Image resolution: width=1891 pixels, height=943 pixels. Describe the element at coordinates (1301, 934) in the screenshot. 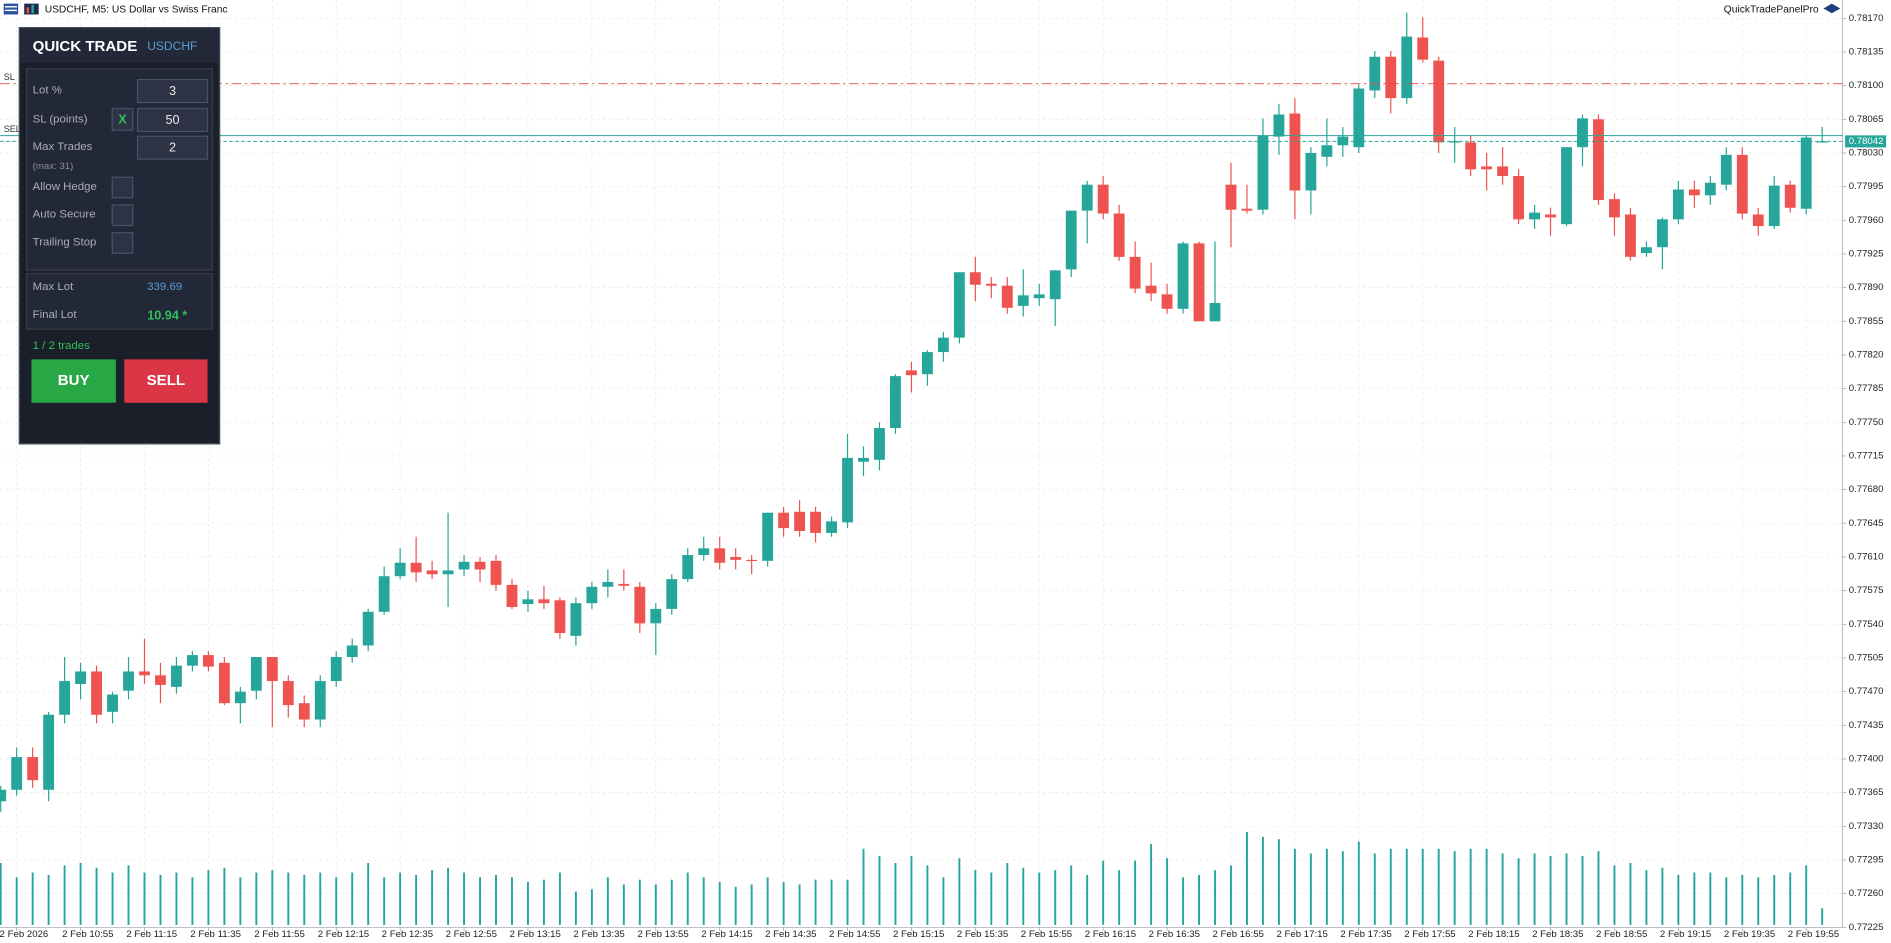

I see `x-tick-label: 2 Feb 17:15` at that location.